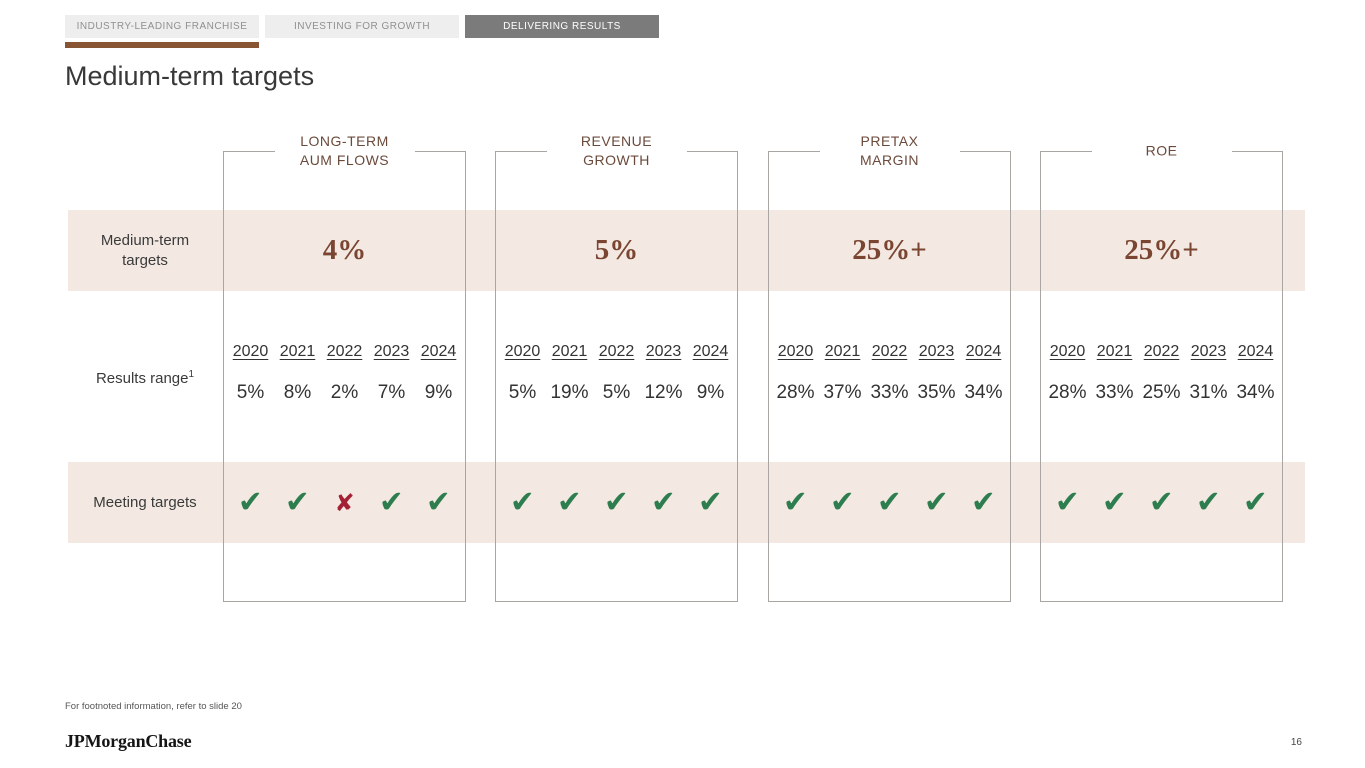 This screenshot has width=1365, height=768. I want to click on results-row: 5% 8% 2% 7% 9%, so click(344, 393).